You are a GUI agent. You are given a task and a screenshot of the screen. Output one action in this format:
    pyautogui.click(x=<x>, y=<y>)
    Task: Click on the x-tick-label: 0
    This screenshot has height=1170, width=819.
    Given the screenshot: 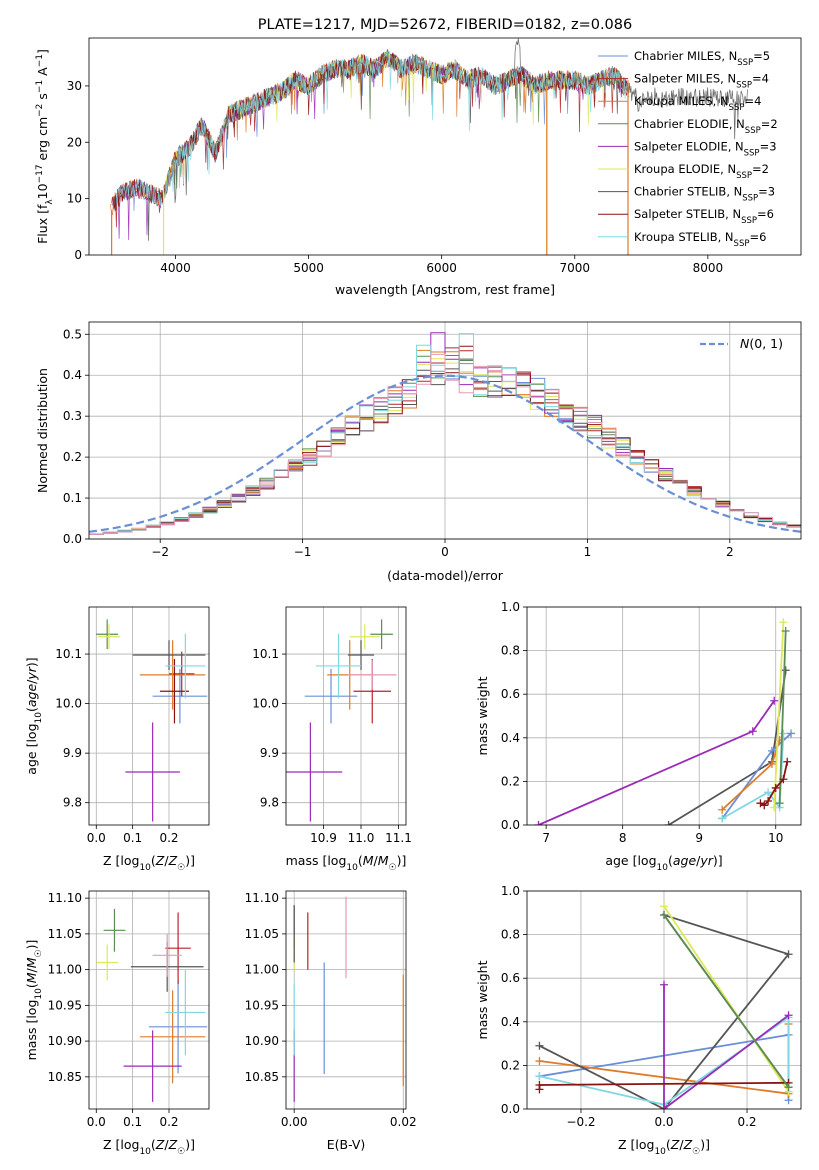 What is the action you would take?
    pyautogui.click(x=445, y=552)
    